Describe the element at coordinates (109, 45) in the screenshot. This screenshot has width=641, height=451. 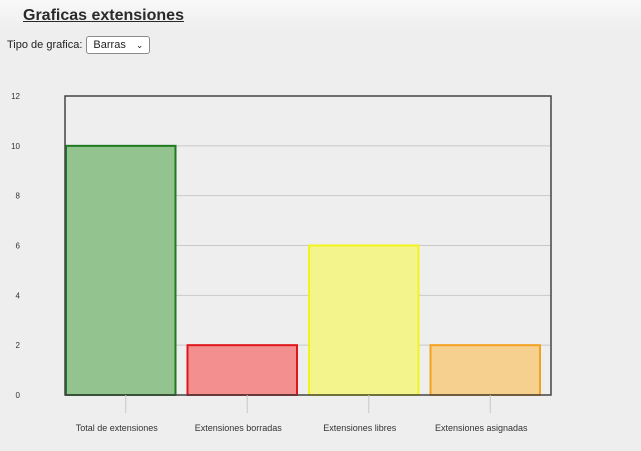
I see `chart-type-value: Barras` at that location.